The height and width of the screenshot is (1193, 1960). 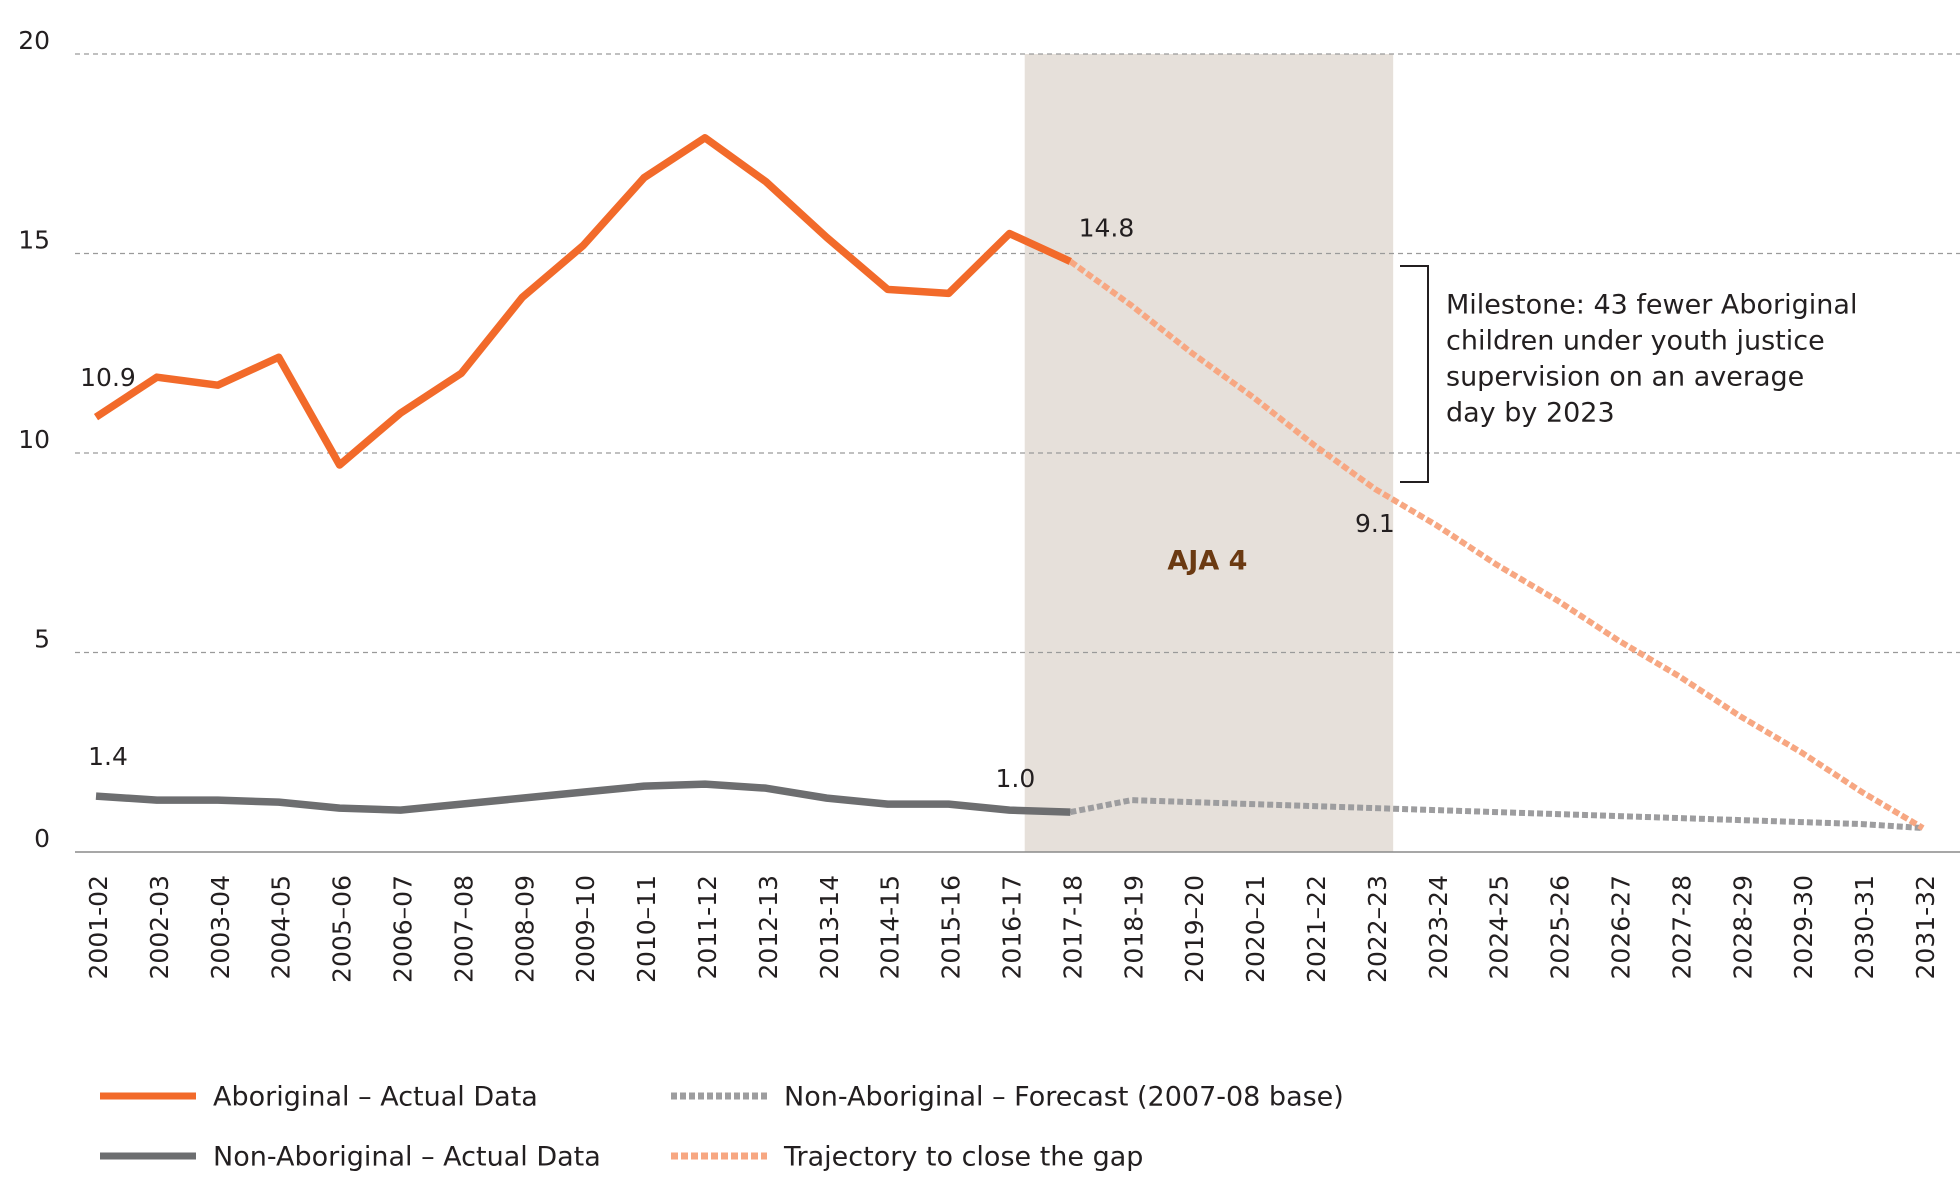 I want to click on region-label: AJA 4, so click(x=1207, y=561).